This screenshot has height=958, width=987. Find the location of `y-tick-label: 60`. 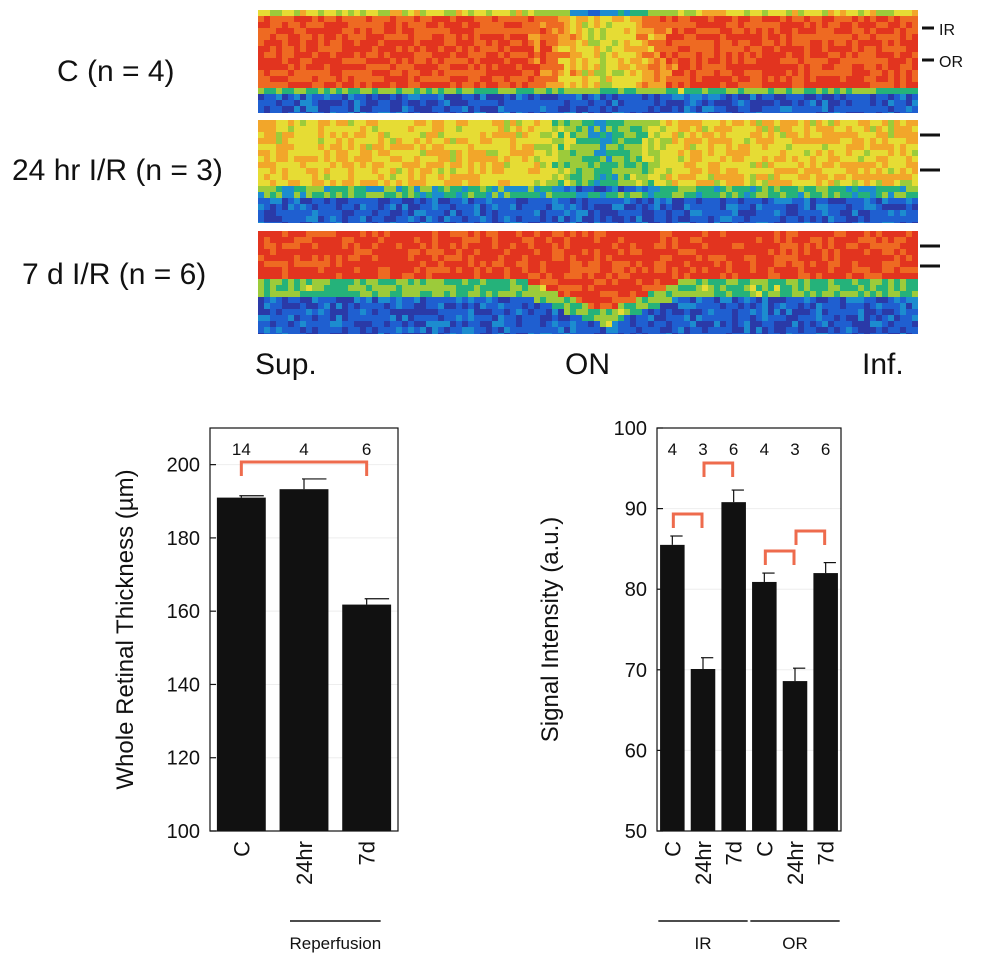

y-tick-label: 60 is located at coordinates (636, 751).